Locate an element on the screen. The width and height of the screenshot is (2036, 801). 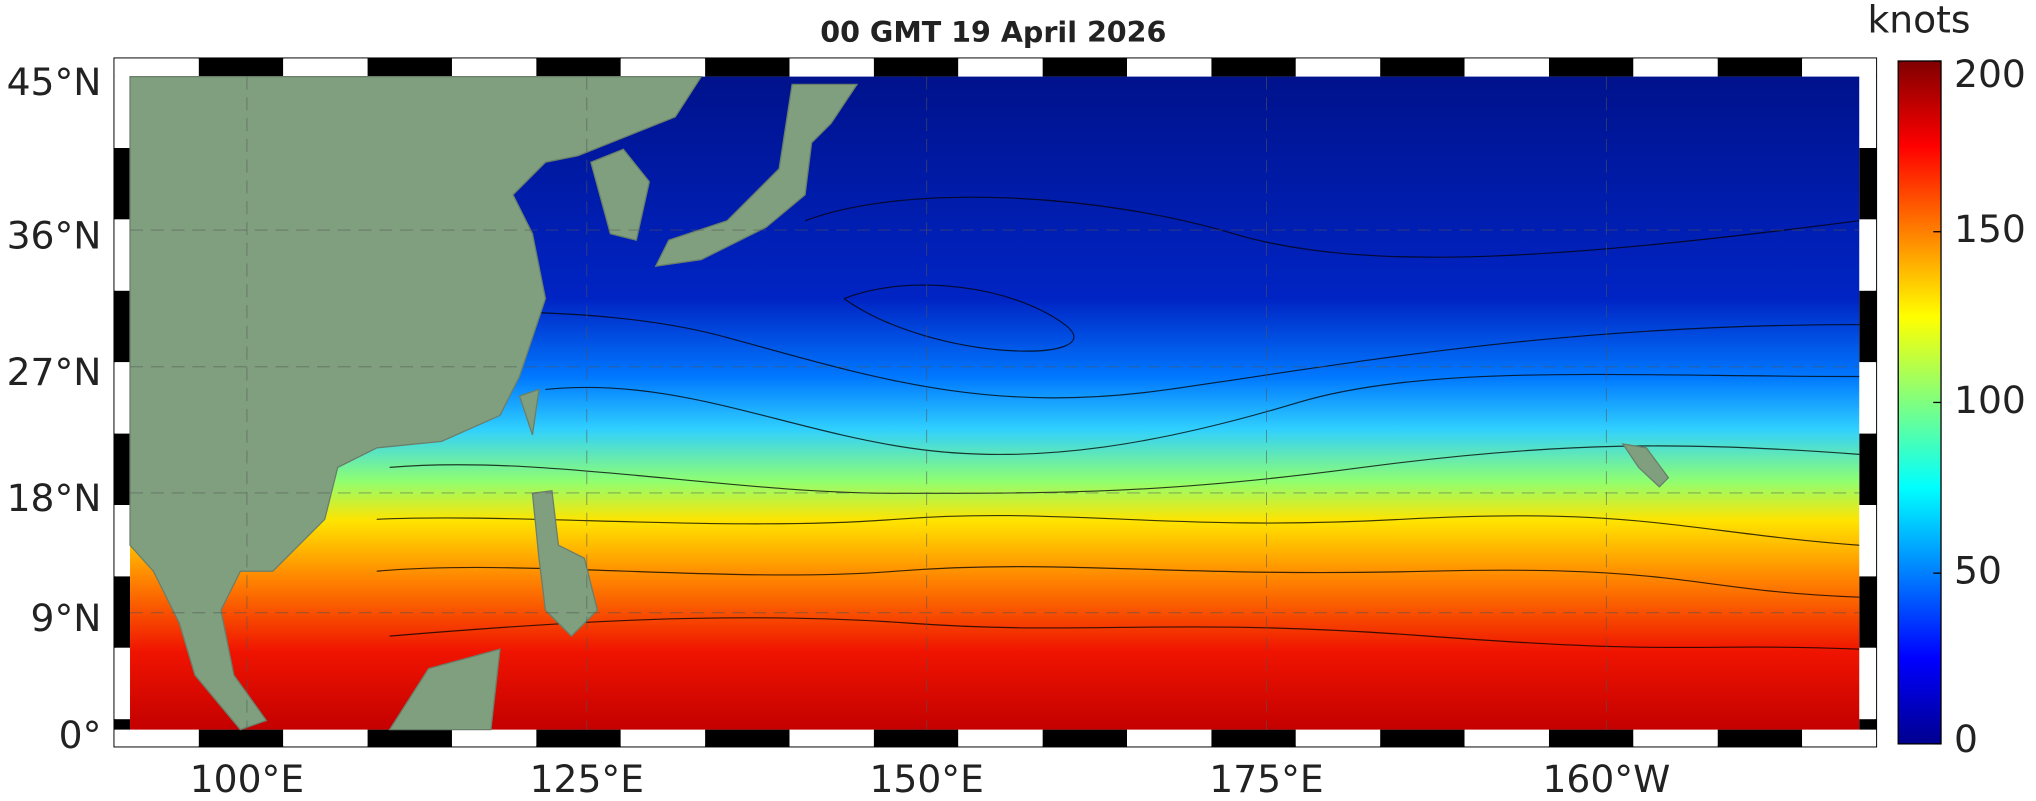
lon-tick-label: 150°E is located at coordinates (926, 779).